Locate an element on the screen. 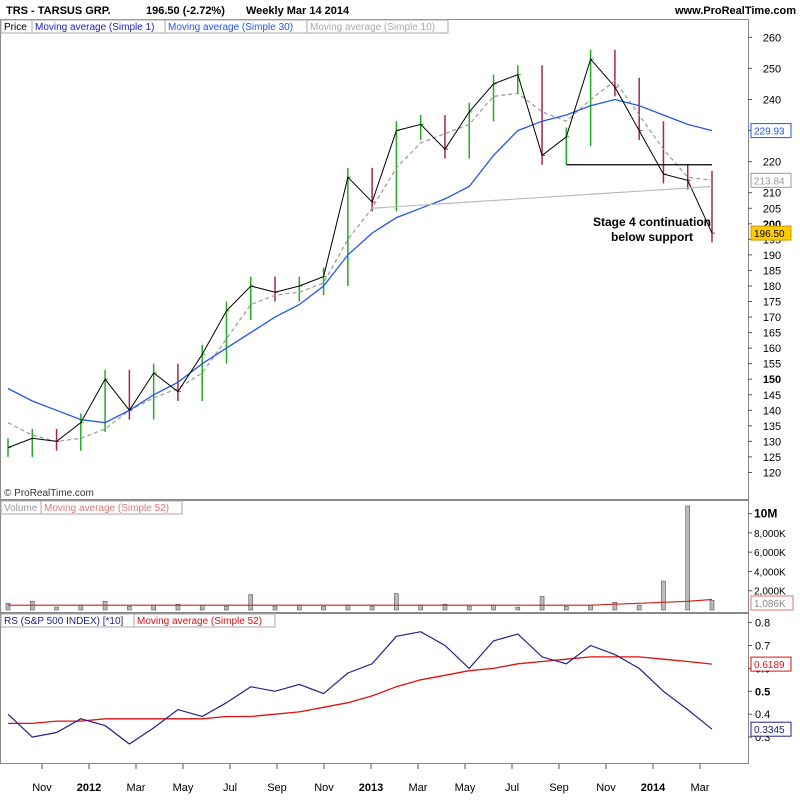  legend-ma10: Moving average (Simple 10) is located at coordinates (372, 27).